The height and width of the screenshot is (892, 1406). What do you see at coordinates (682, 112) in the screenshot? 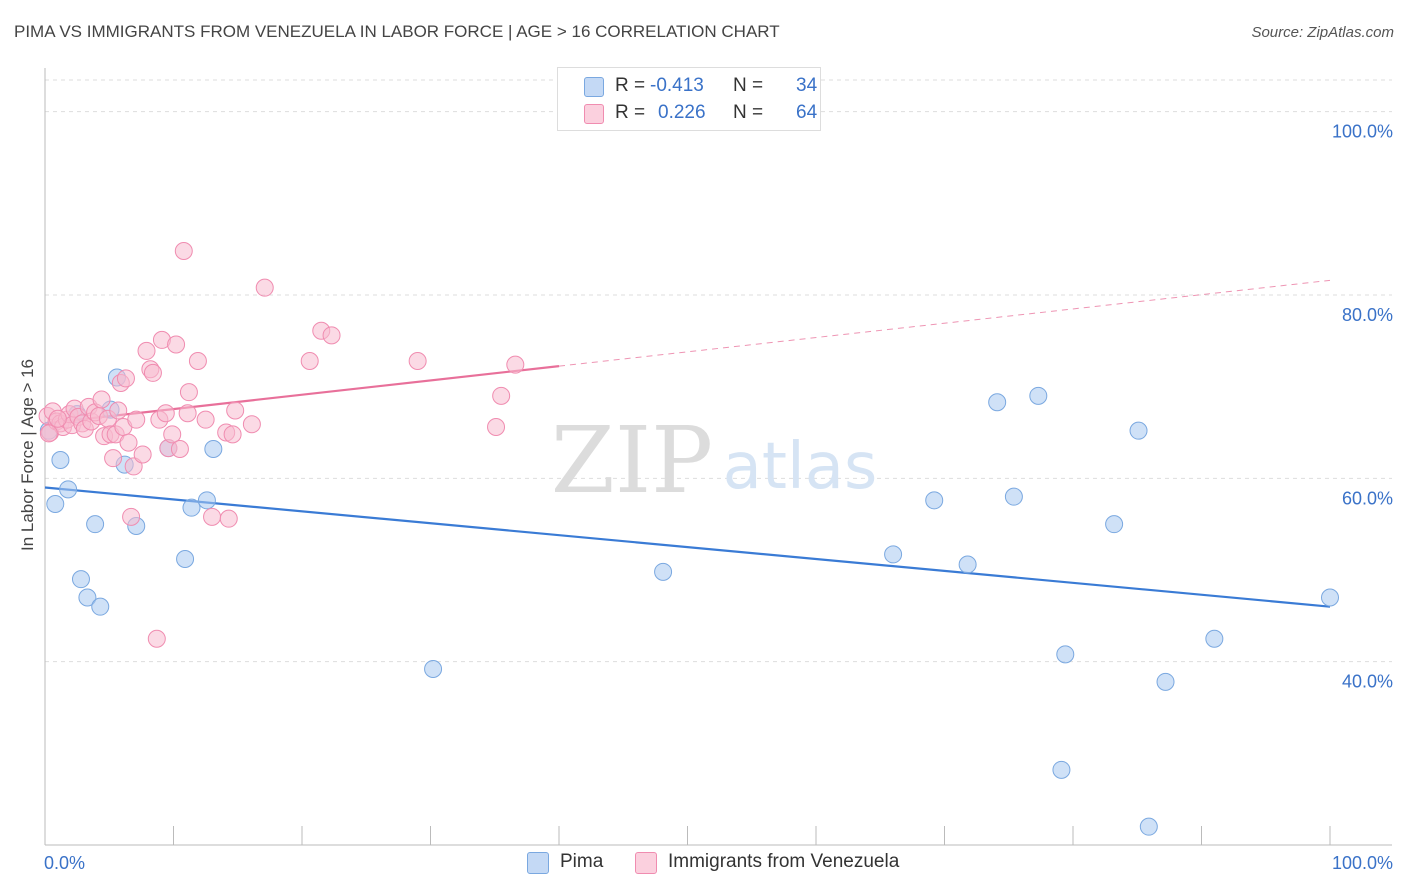
I see `legend-r-value-venezuela: 0.226` at bounding box center [682, 112].